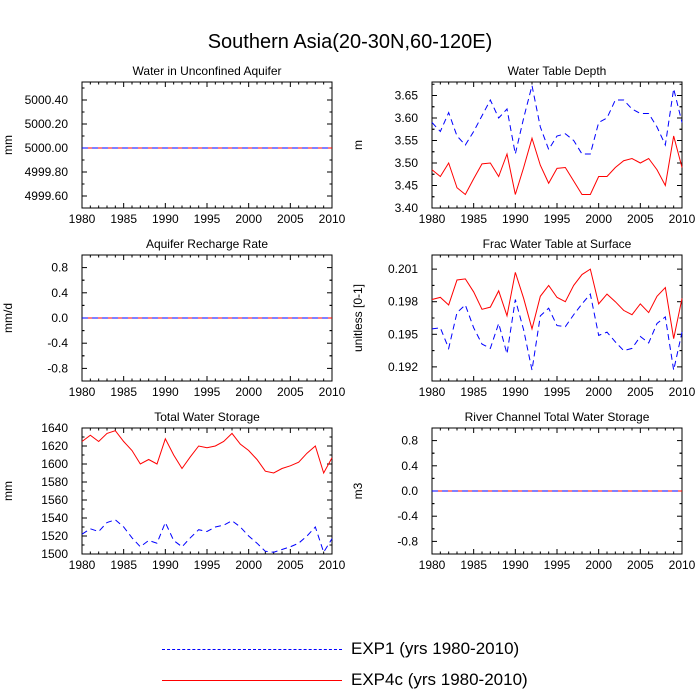 This screenshot has height=700, width=700. What do you see at coordinates (252, 680) in the screenshot?
I see `legend-swatch-exp4c` at bounding box center [252, 680].